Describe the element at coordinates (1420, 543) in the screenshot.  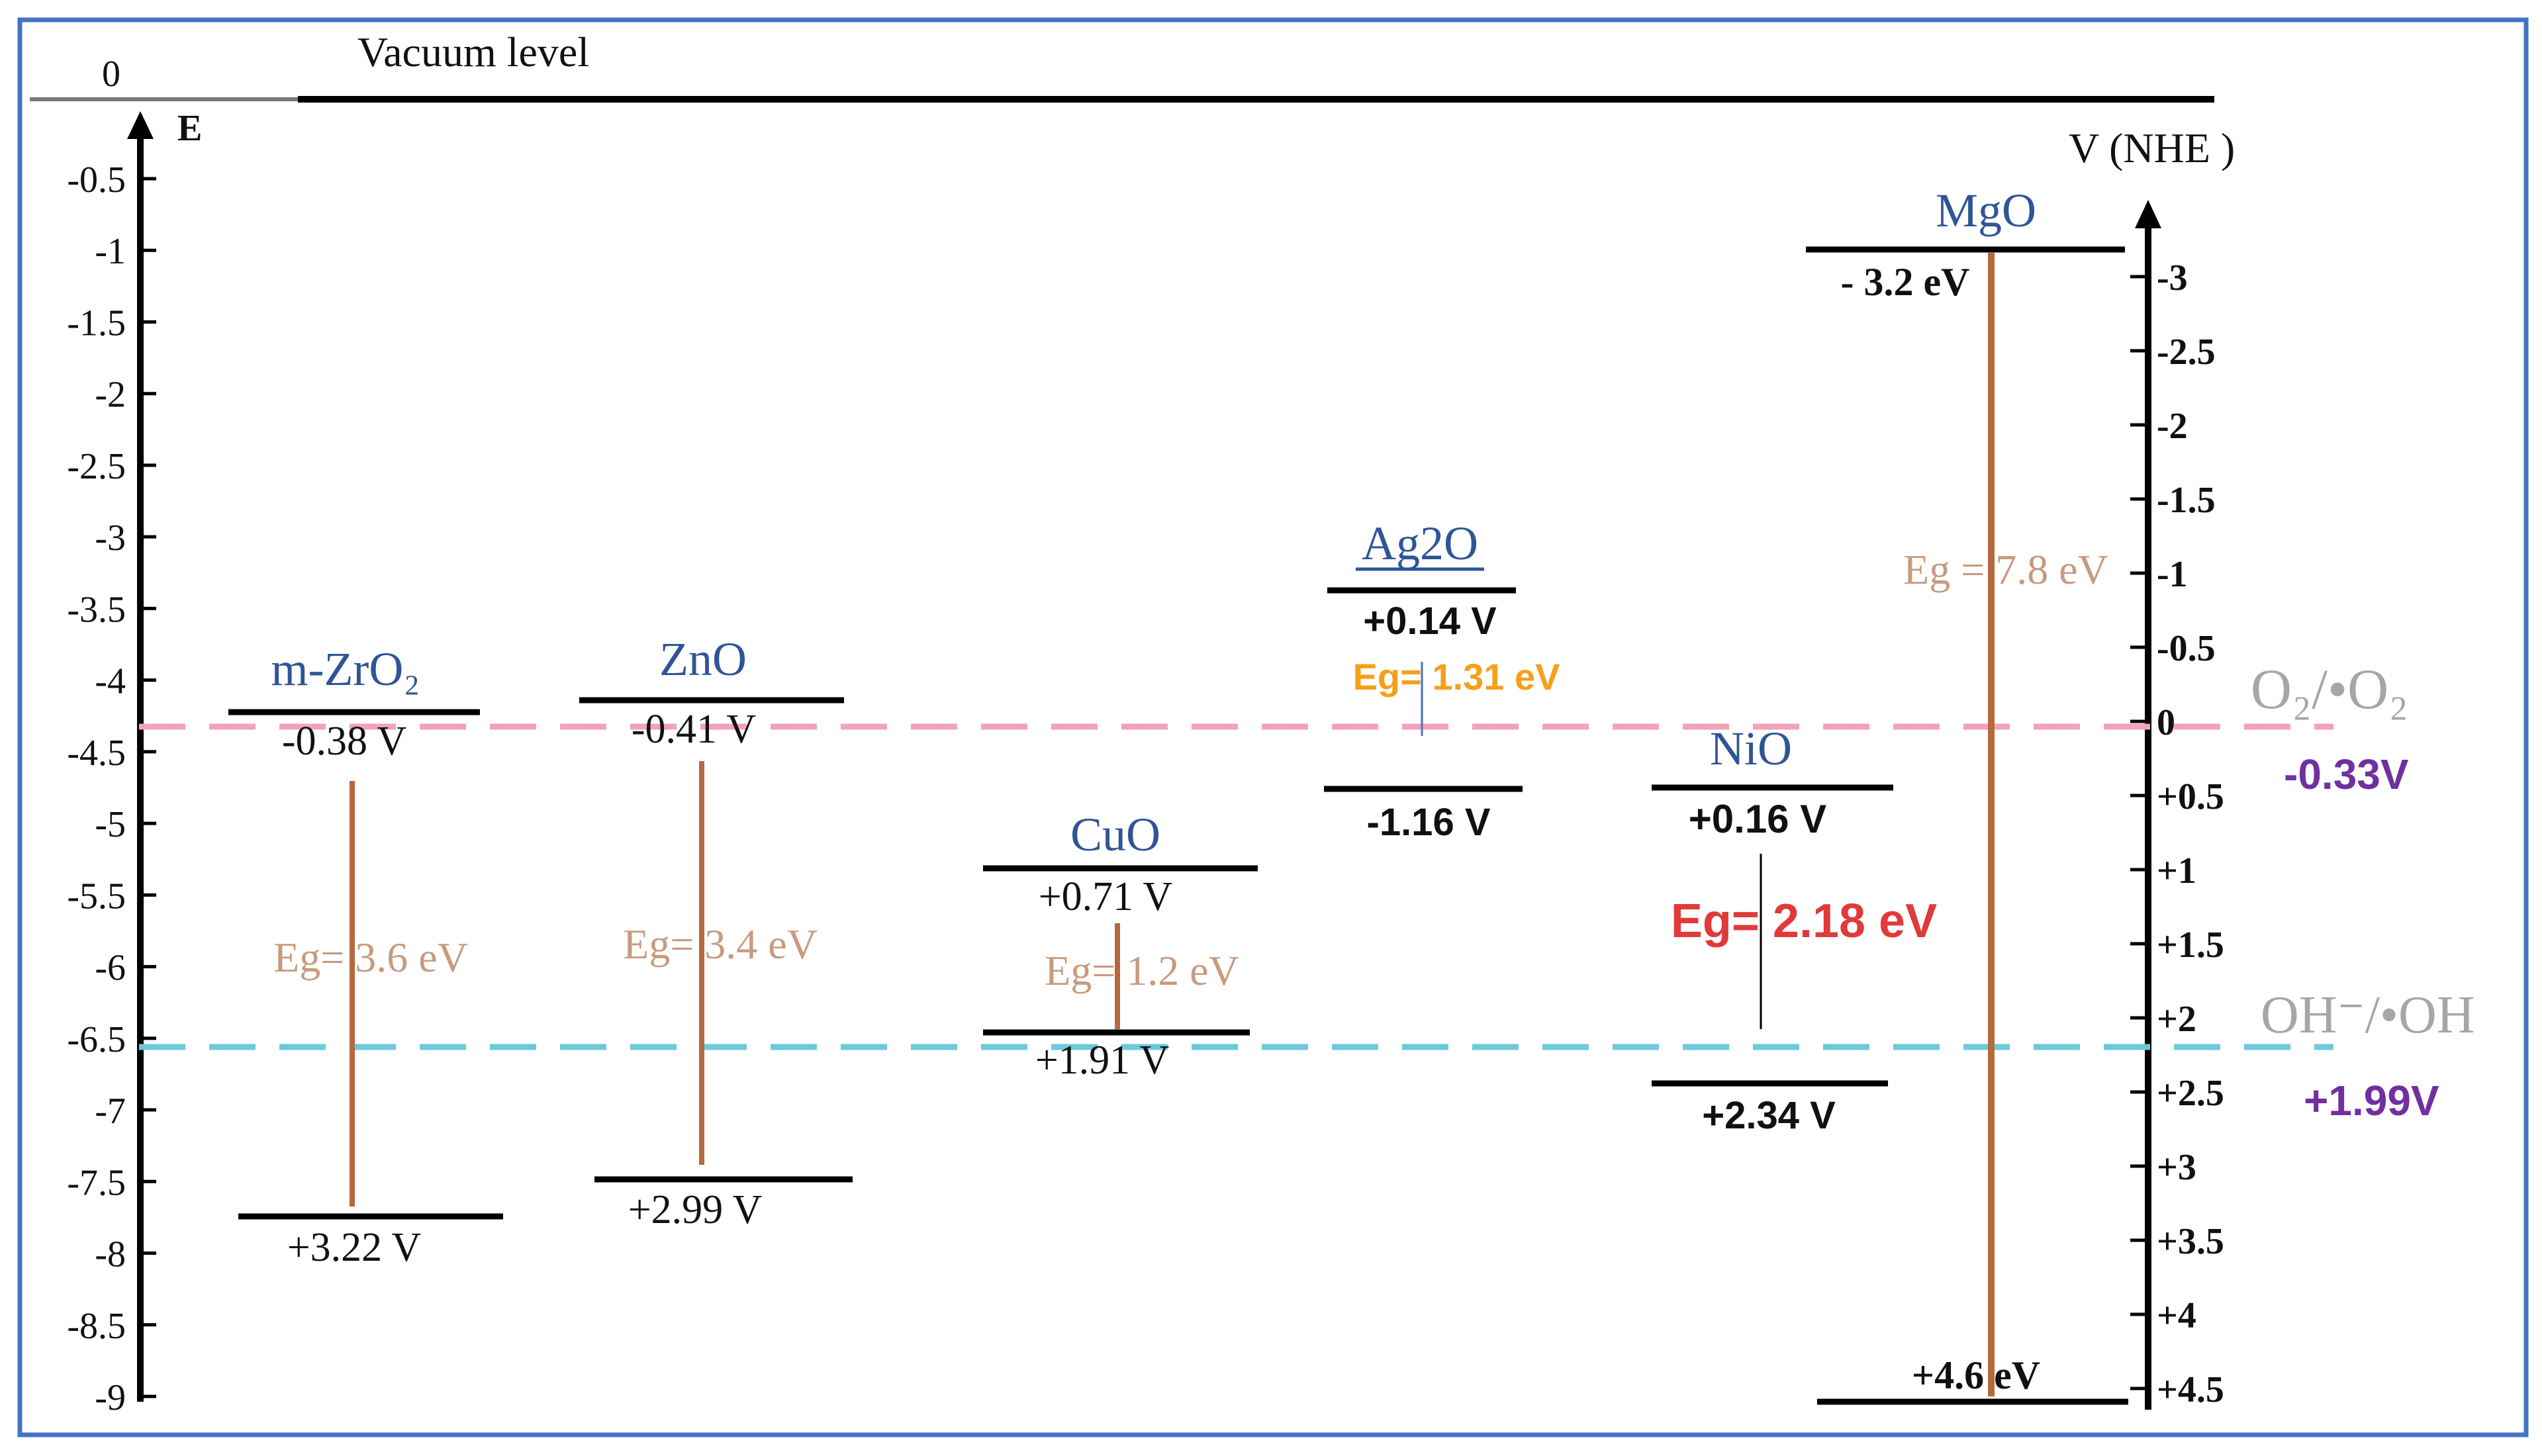
I see `material-name: Ag2O` at that location.